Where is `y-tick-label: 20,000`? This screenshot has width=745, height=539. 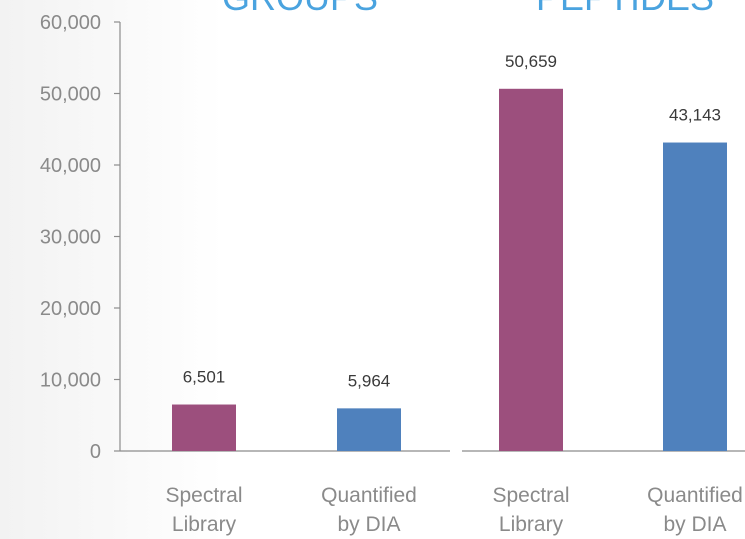
y-tick-label: 20,000 is located at coordinates (70, 309).